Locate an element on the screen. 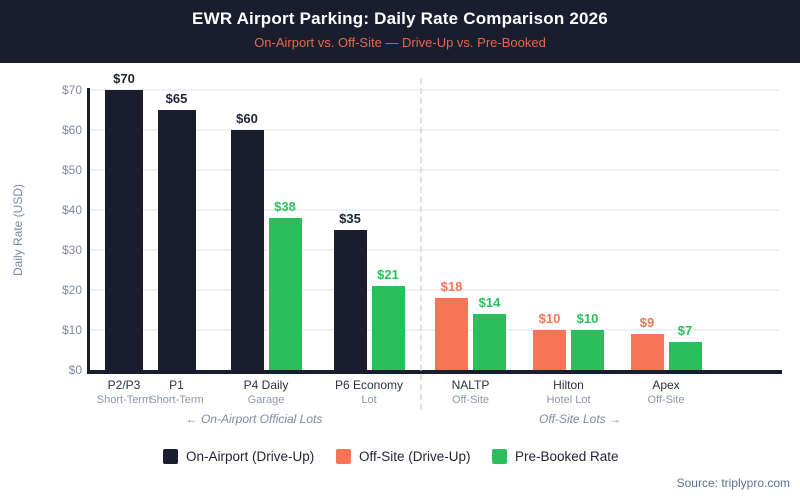  x-tick-label: NALTP is located at coordinates (470, 385).